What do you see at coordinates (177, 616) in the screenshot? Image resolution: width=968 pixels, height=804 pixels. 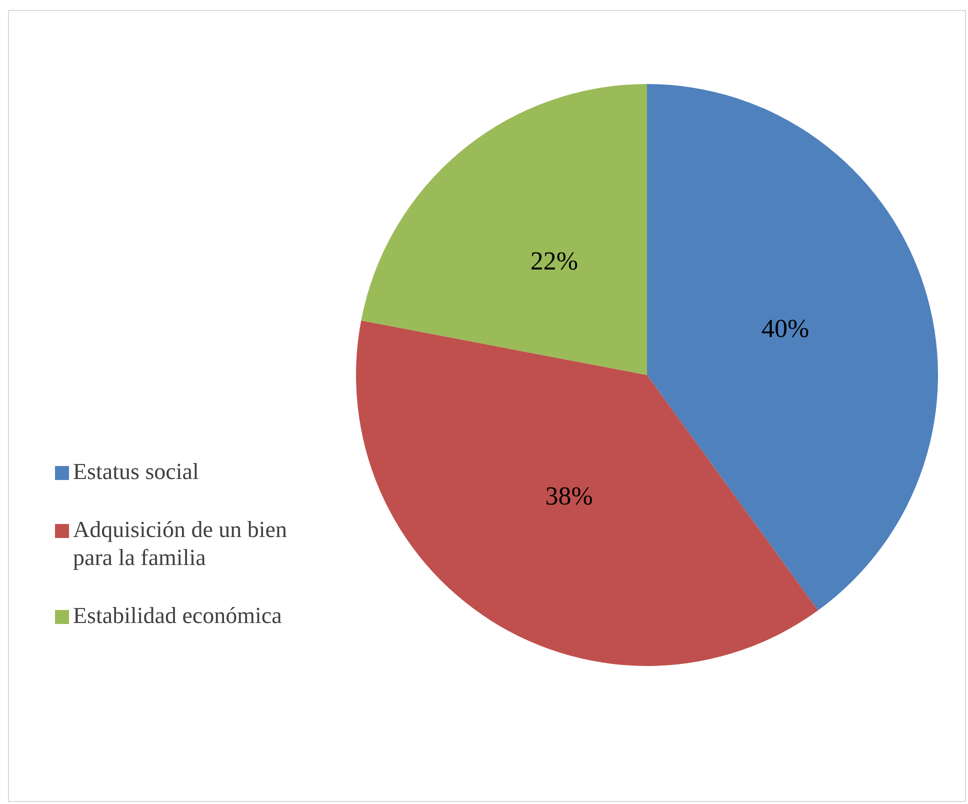 I see `legend-label: Estabilidad económica` at bounding box center [177, 616].